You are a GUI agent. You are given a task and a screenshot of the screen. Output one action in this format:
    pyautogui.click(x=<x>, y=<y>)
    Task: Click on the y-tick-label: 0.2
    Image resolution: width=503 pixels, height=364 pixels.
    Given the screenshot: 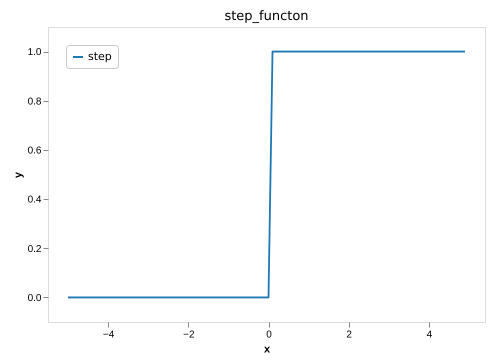 What is the action you would take?
    pyautogui.click(x=35, y=249)
    